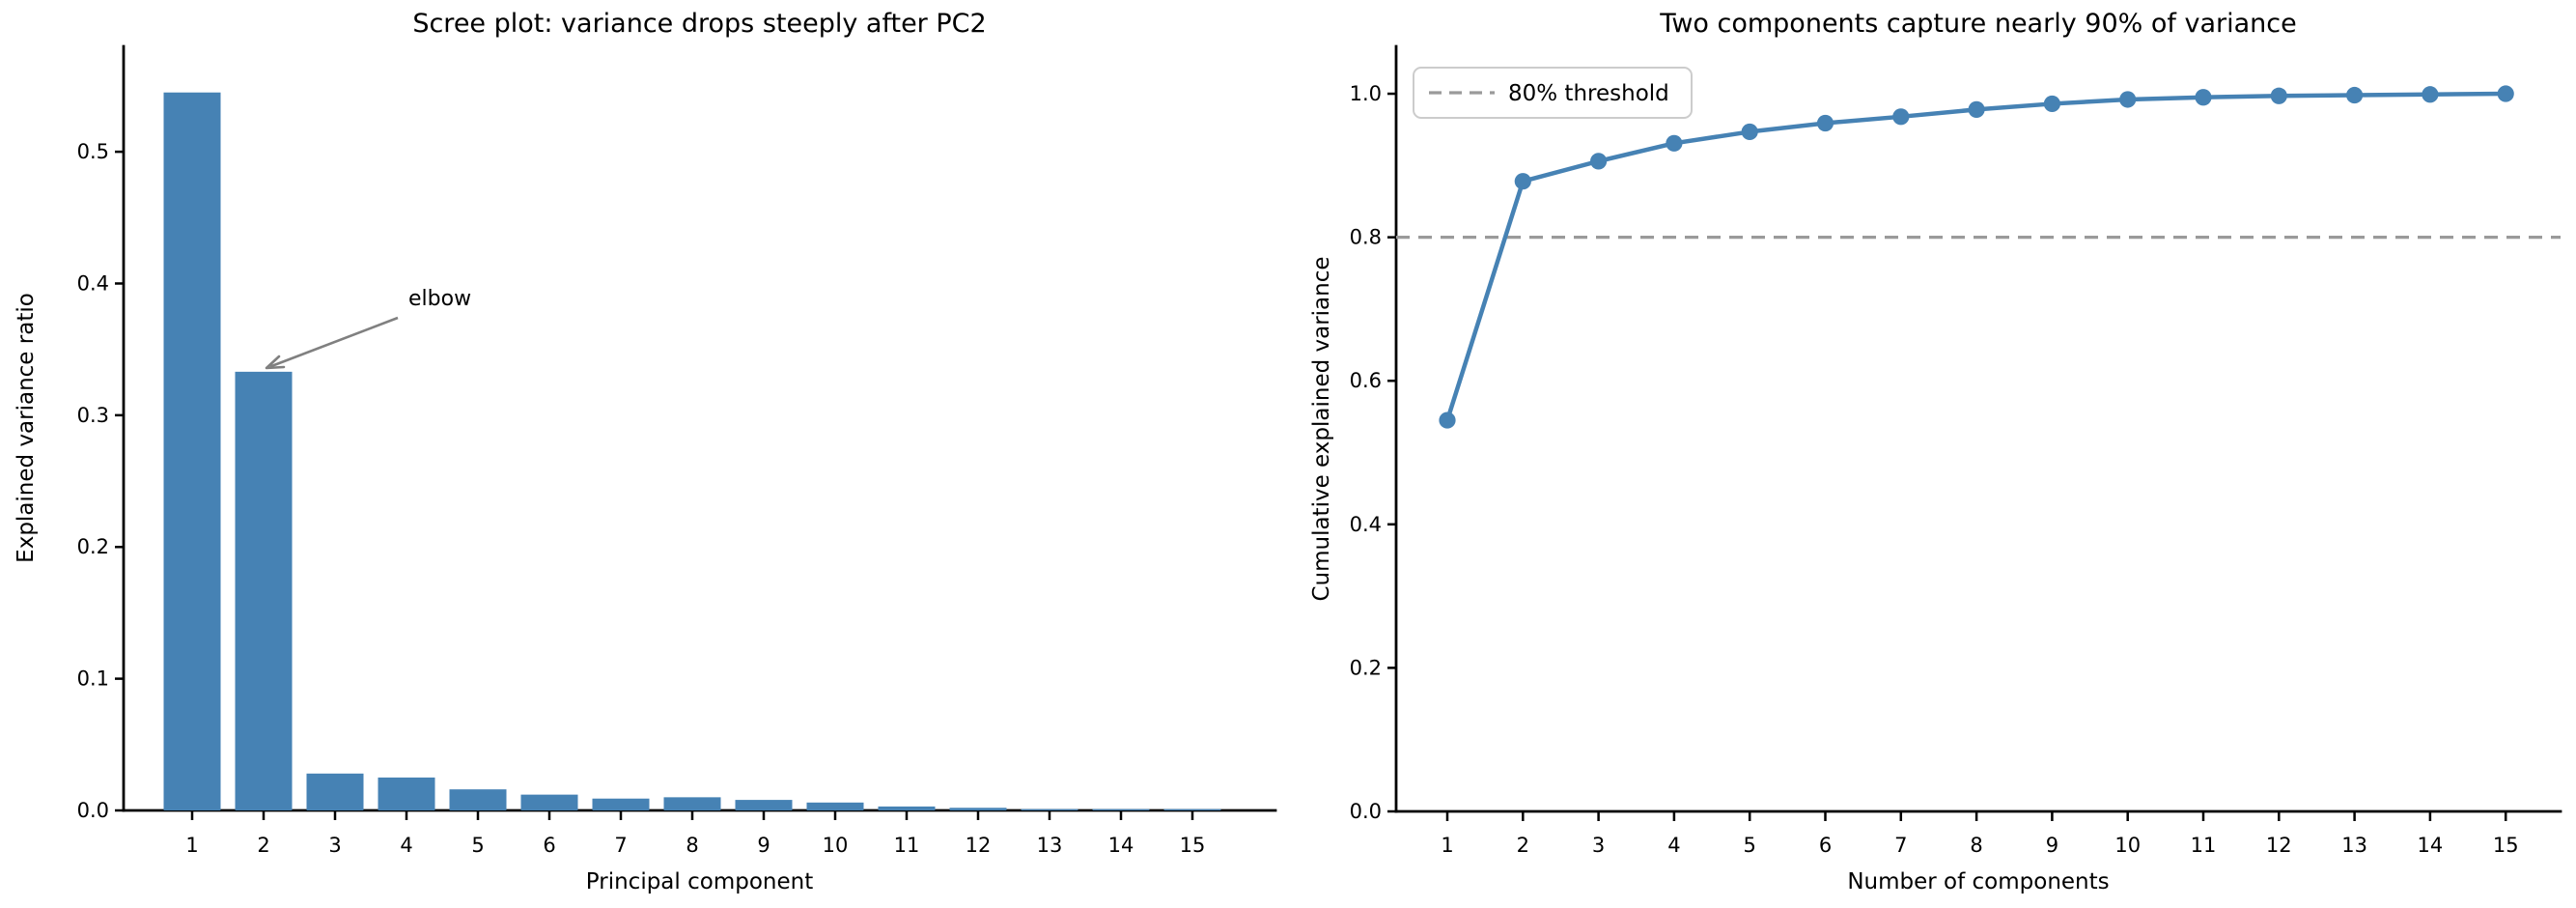 This screenshot has width=2576, height=908. What do you see at coordinates (1366, 93) in the screenshot?
I see `y-tick-label: 1.0` at bounding box center [1366, 93].